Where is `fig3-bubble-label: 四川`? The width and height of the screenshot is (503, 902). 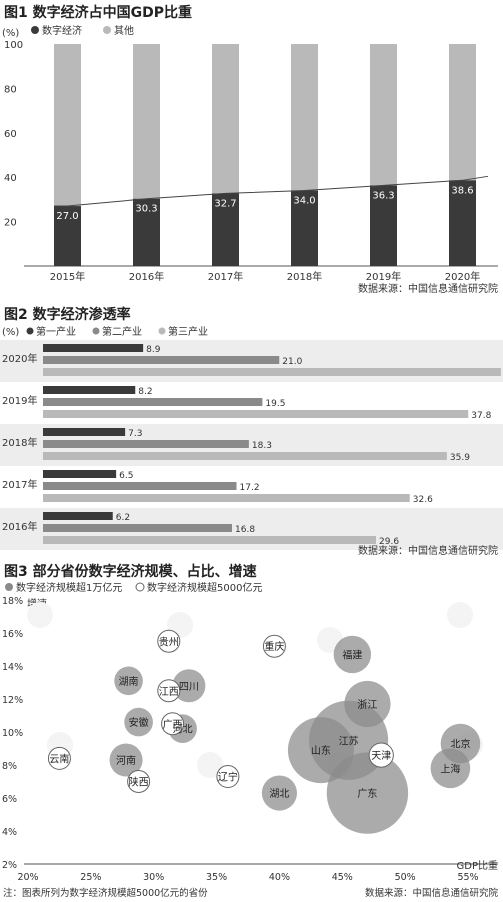
fig3-bubble-label: 四川 is located at coordinates (189, 687).